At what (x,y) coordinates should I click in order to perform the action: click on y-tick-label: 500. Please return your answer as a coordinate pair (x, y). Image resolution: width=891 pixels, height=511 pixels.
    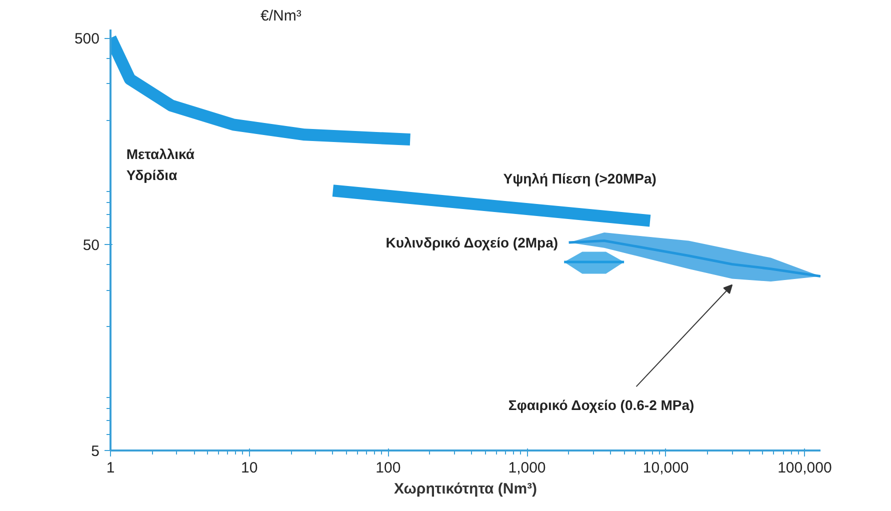
    Looking at the image, I should click on (87, 39).